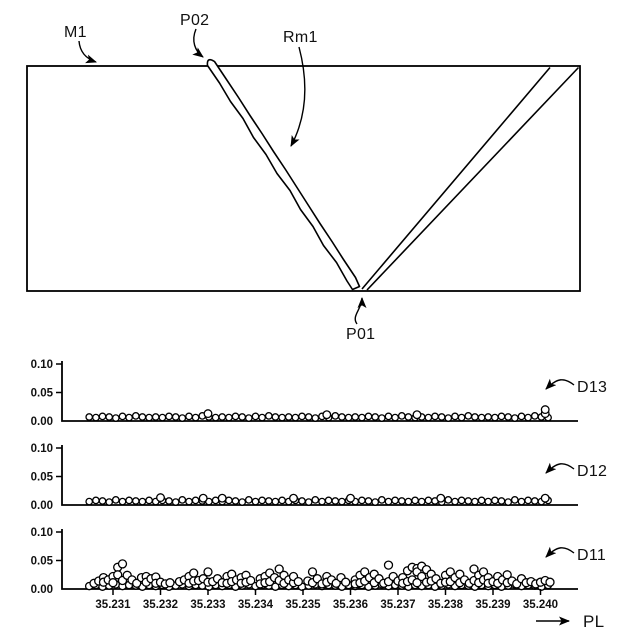 This screenshot has width=640, height=640. I want to click on p02-leader-arrow, so click(198, 43).